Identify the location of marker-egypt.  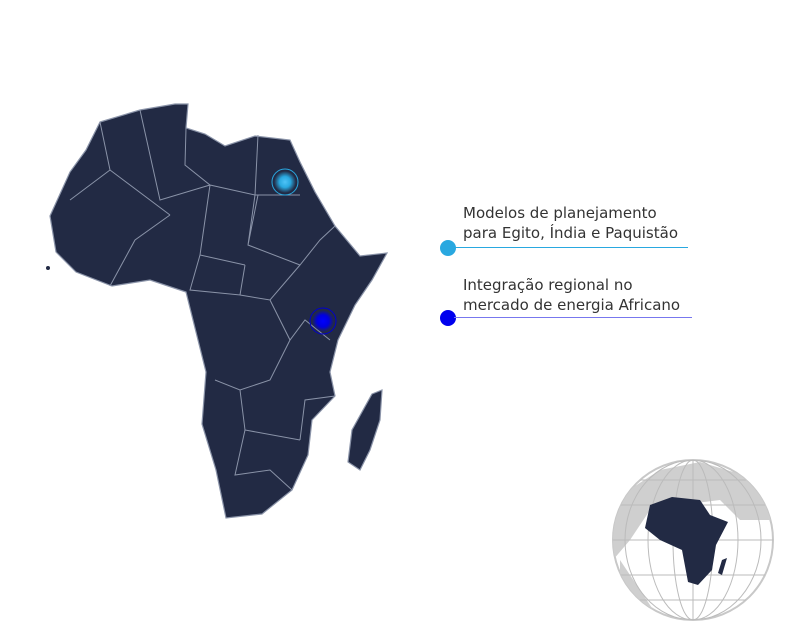
(285, 182).